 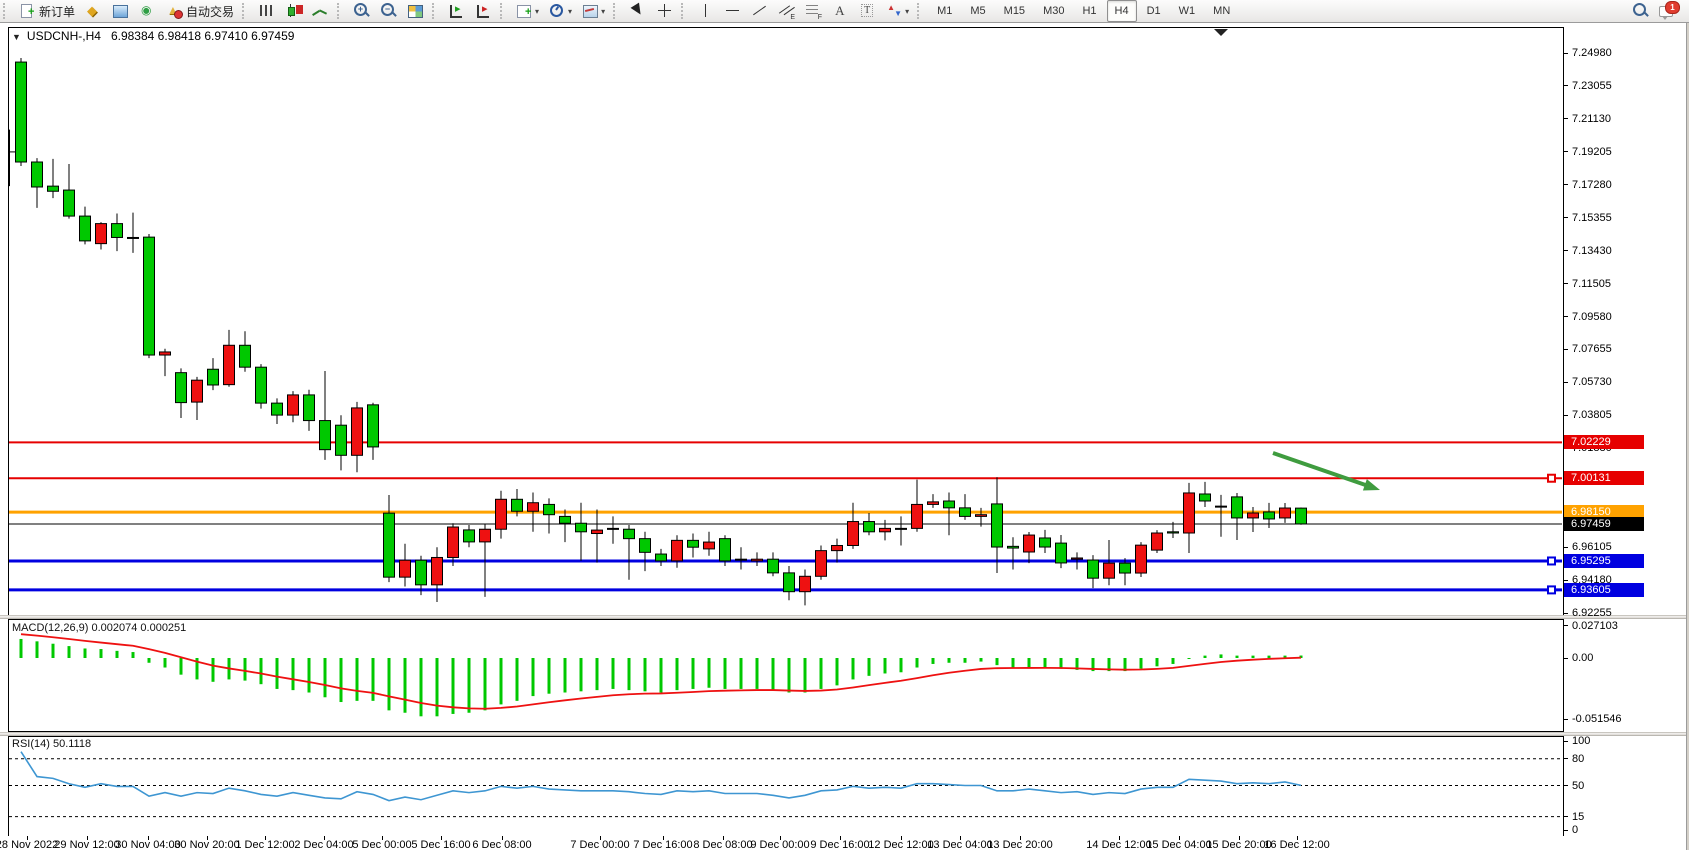 I want to click on template-icon, so click(x=590, y=11).